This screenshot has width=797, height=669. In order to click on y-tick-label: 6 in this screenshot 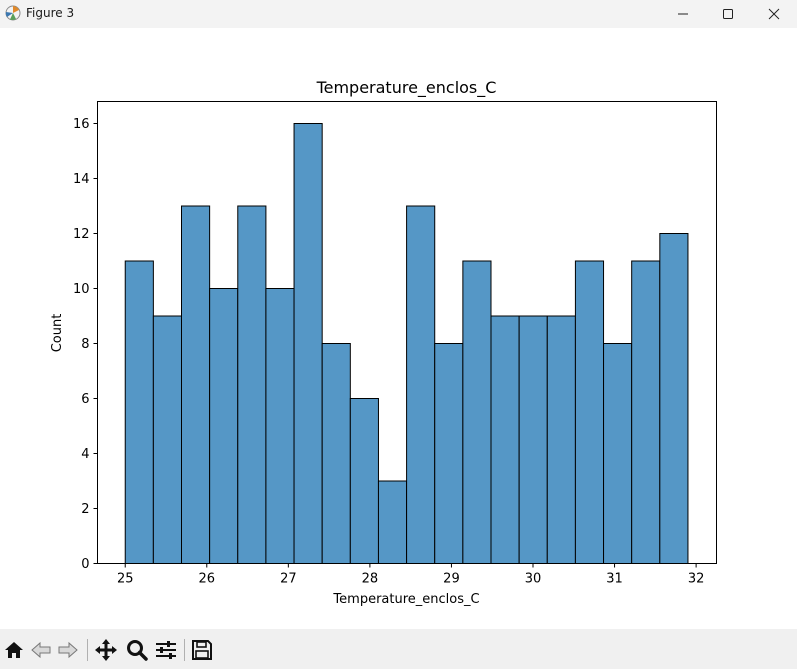, I will do `click(85, 399)`.